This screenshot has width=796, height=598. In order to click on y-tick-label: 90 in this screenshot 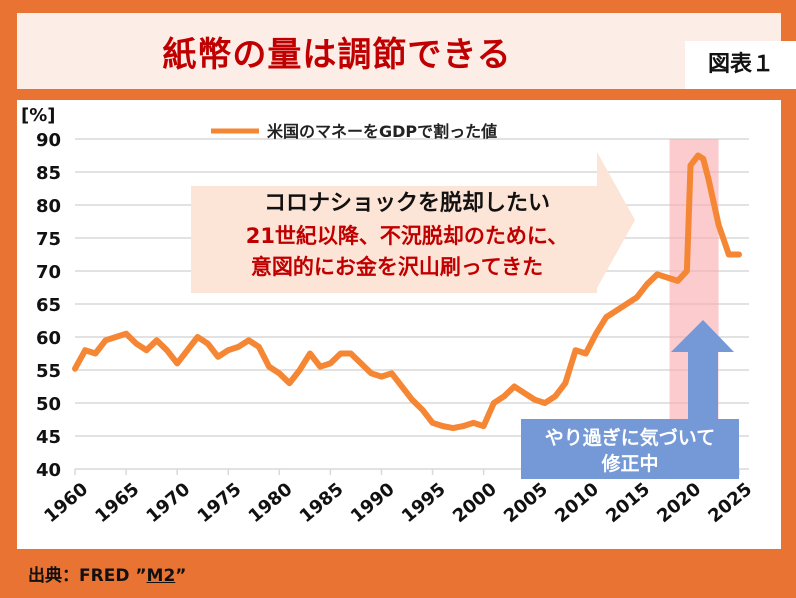, I will do `click(48, 140)`.